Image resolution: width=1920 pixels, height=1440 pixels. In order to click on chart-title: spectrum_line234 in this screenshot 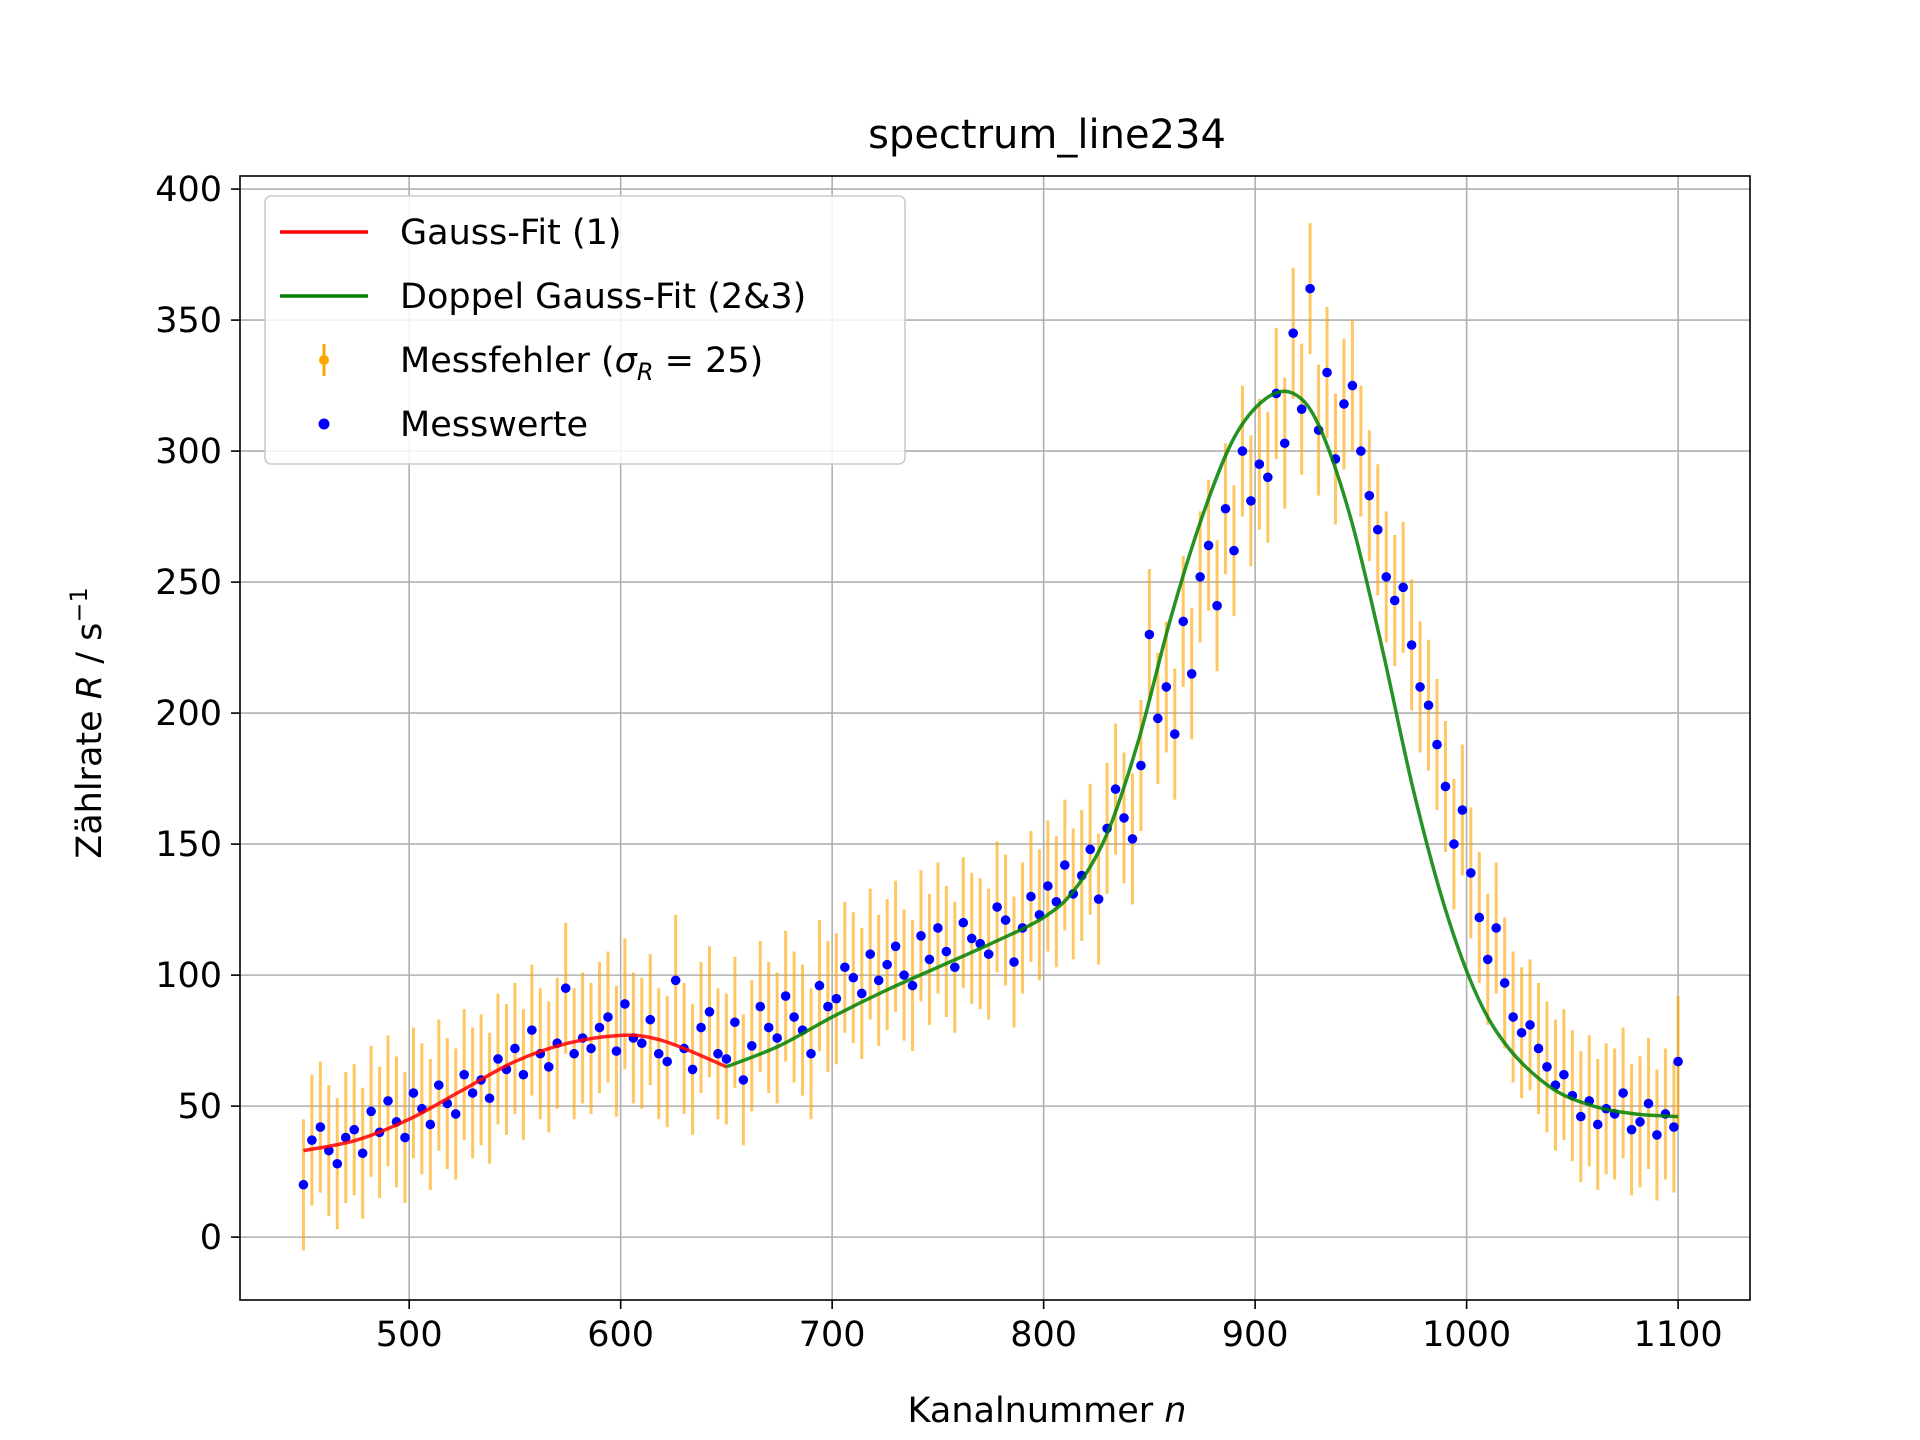, I will do `click(1047, 135)`.